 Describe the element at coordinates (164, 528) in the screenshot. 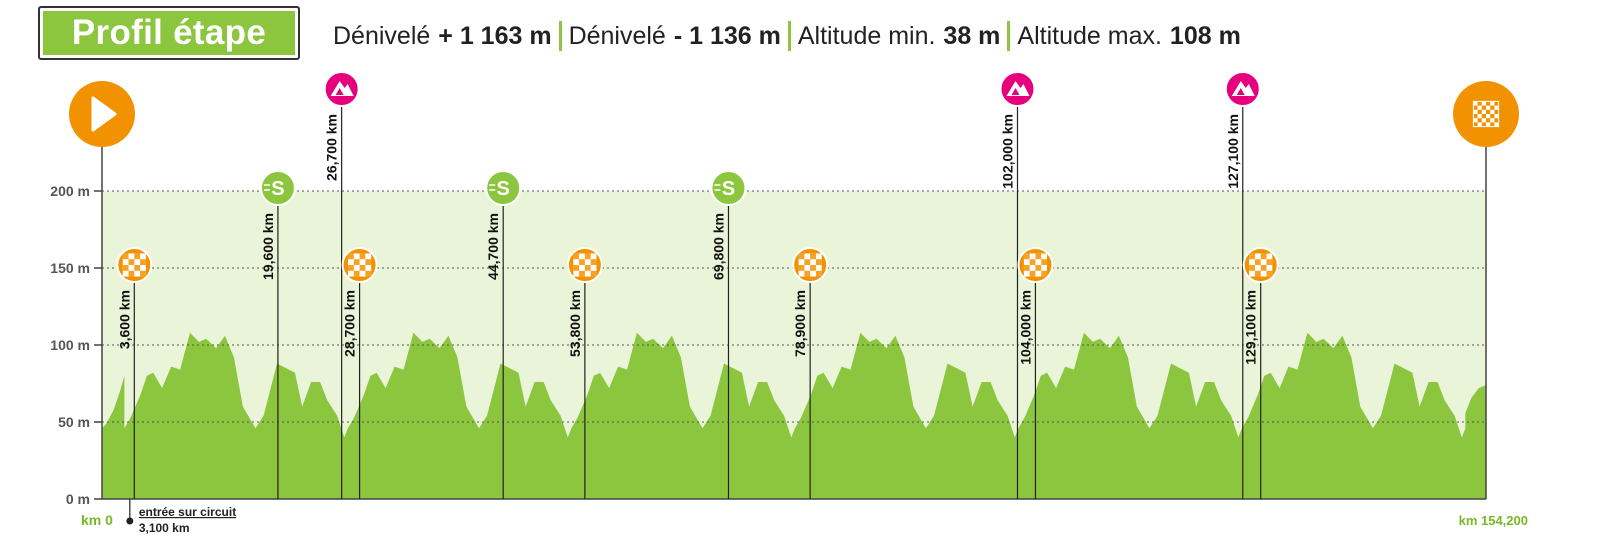

I see `circuit-entry-distance: 3,100 km` at that location.